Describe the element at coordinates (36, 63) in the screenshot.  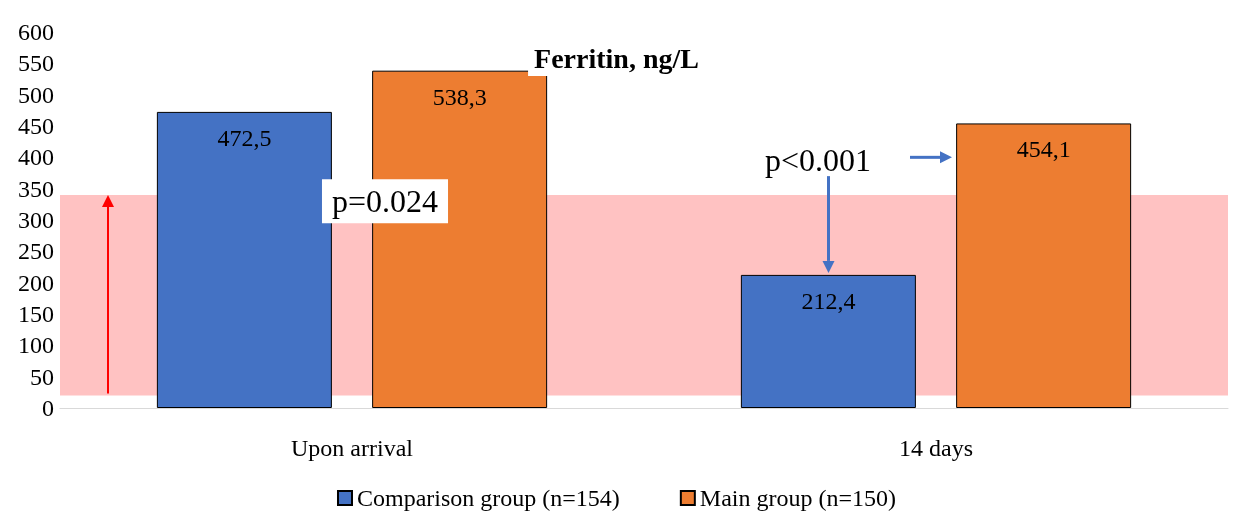
I see `y-tick-label: 550` at that location.